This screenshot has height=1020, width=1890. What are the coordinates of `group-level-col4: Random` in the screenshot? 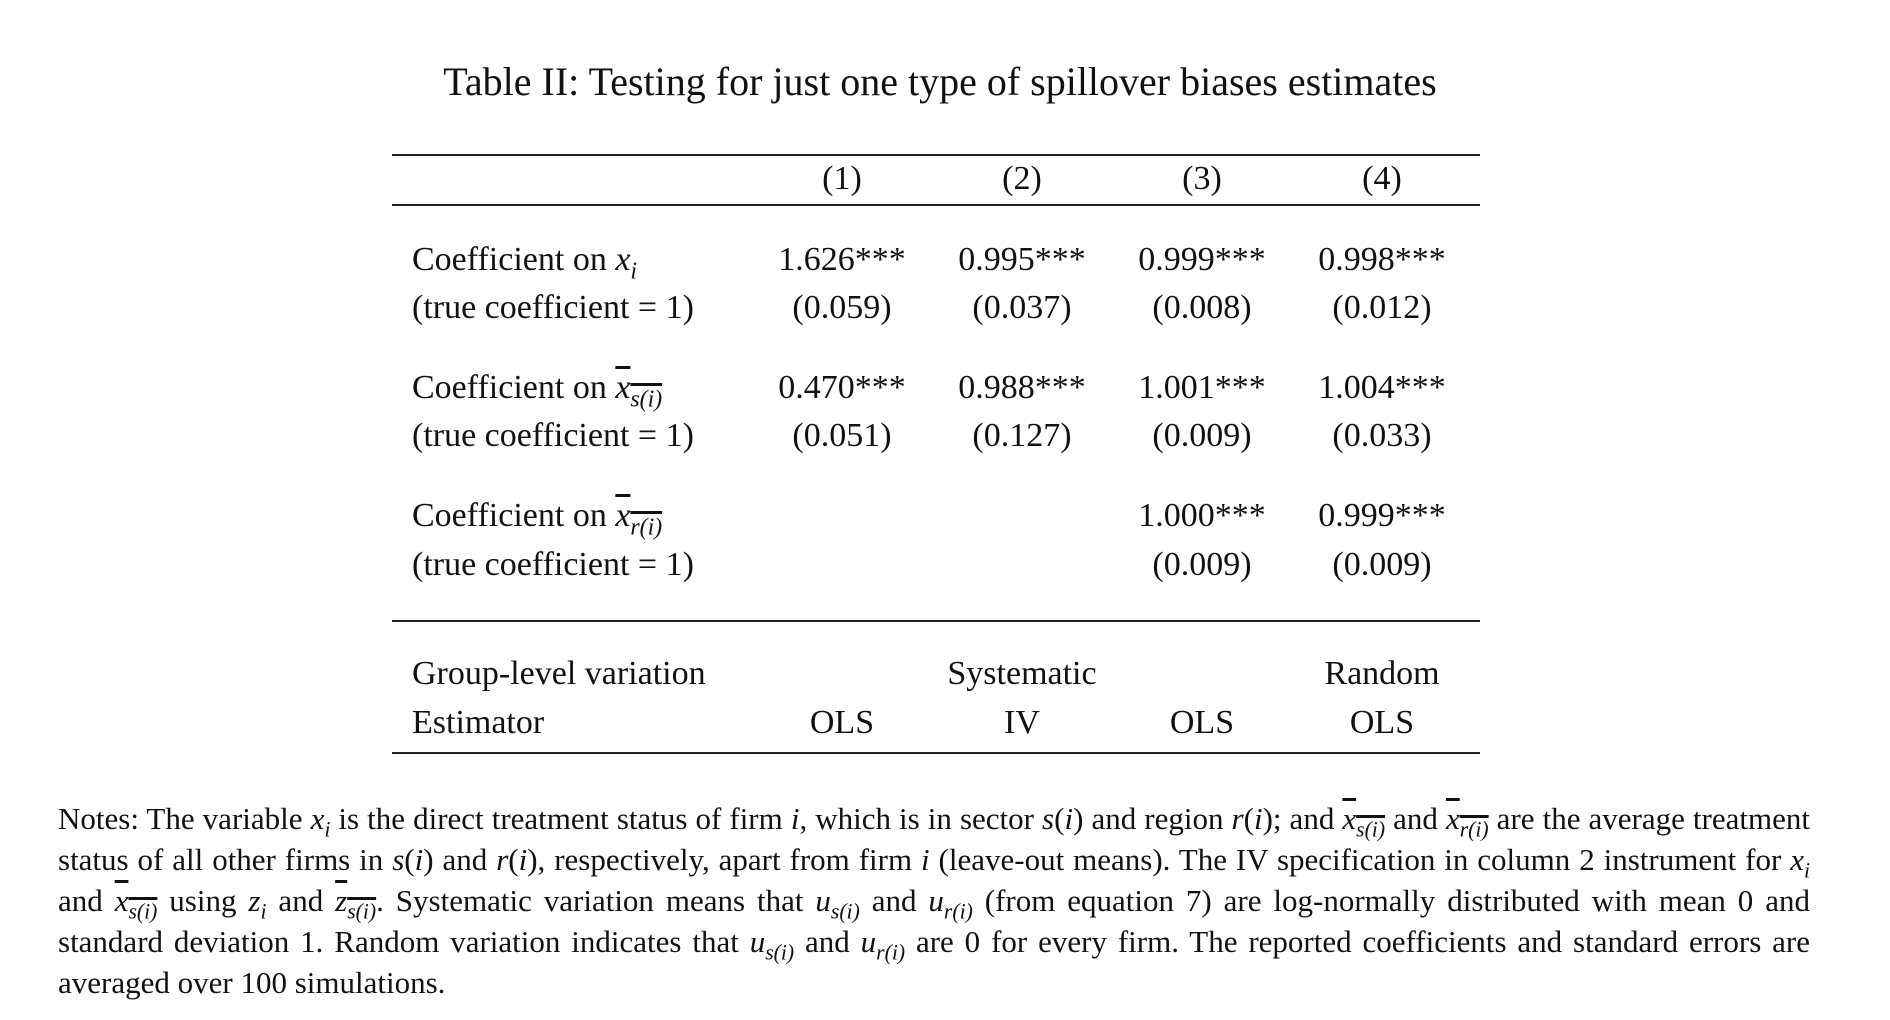 It's located at (1382, 673).